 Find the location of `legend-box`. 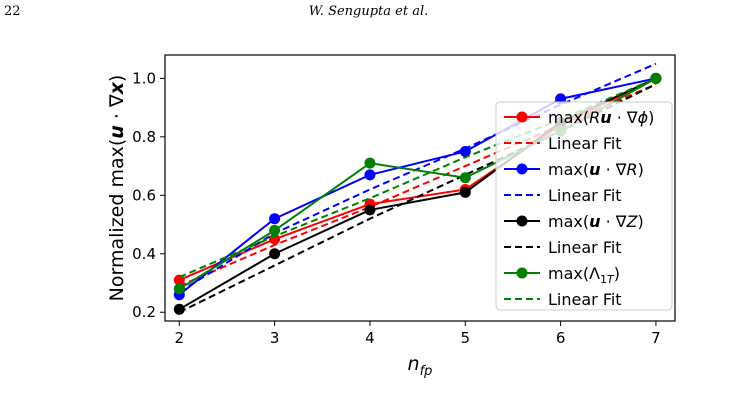

legend-box is located at coordinates (584, 206).